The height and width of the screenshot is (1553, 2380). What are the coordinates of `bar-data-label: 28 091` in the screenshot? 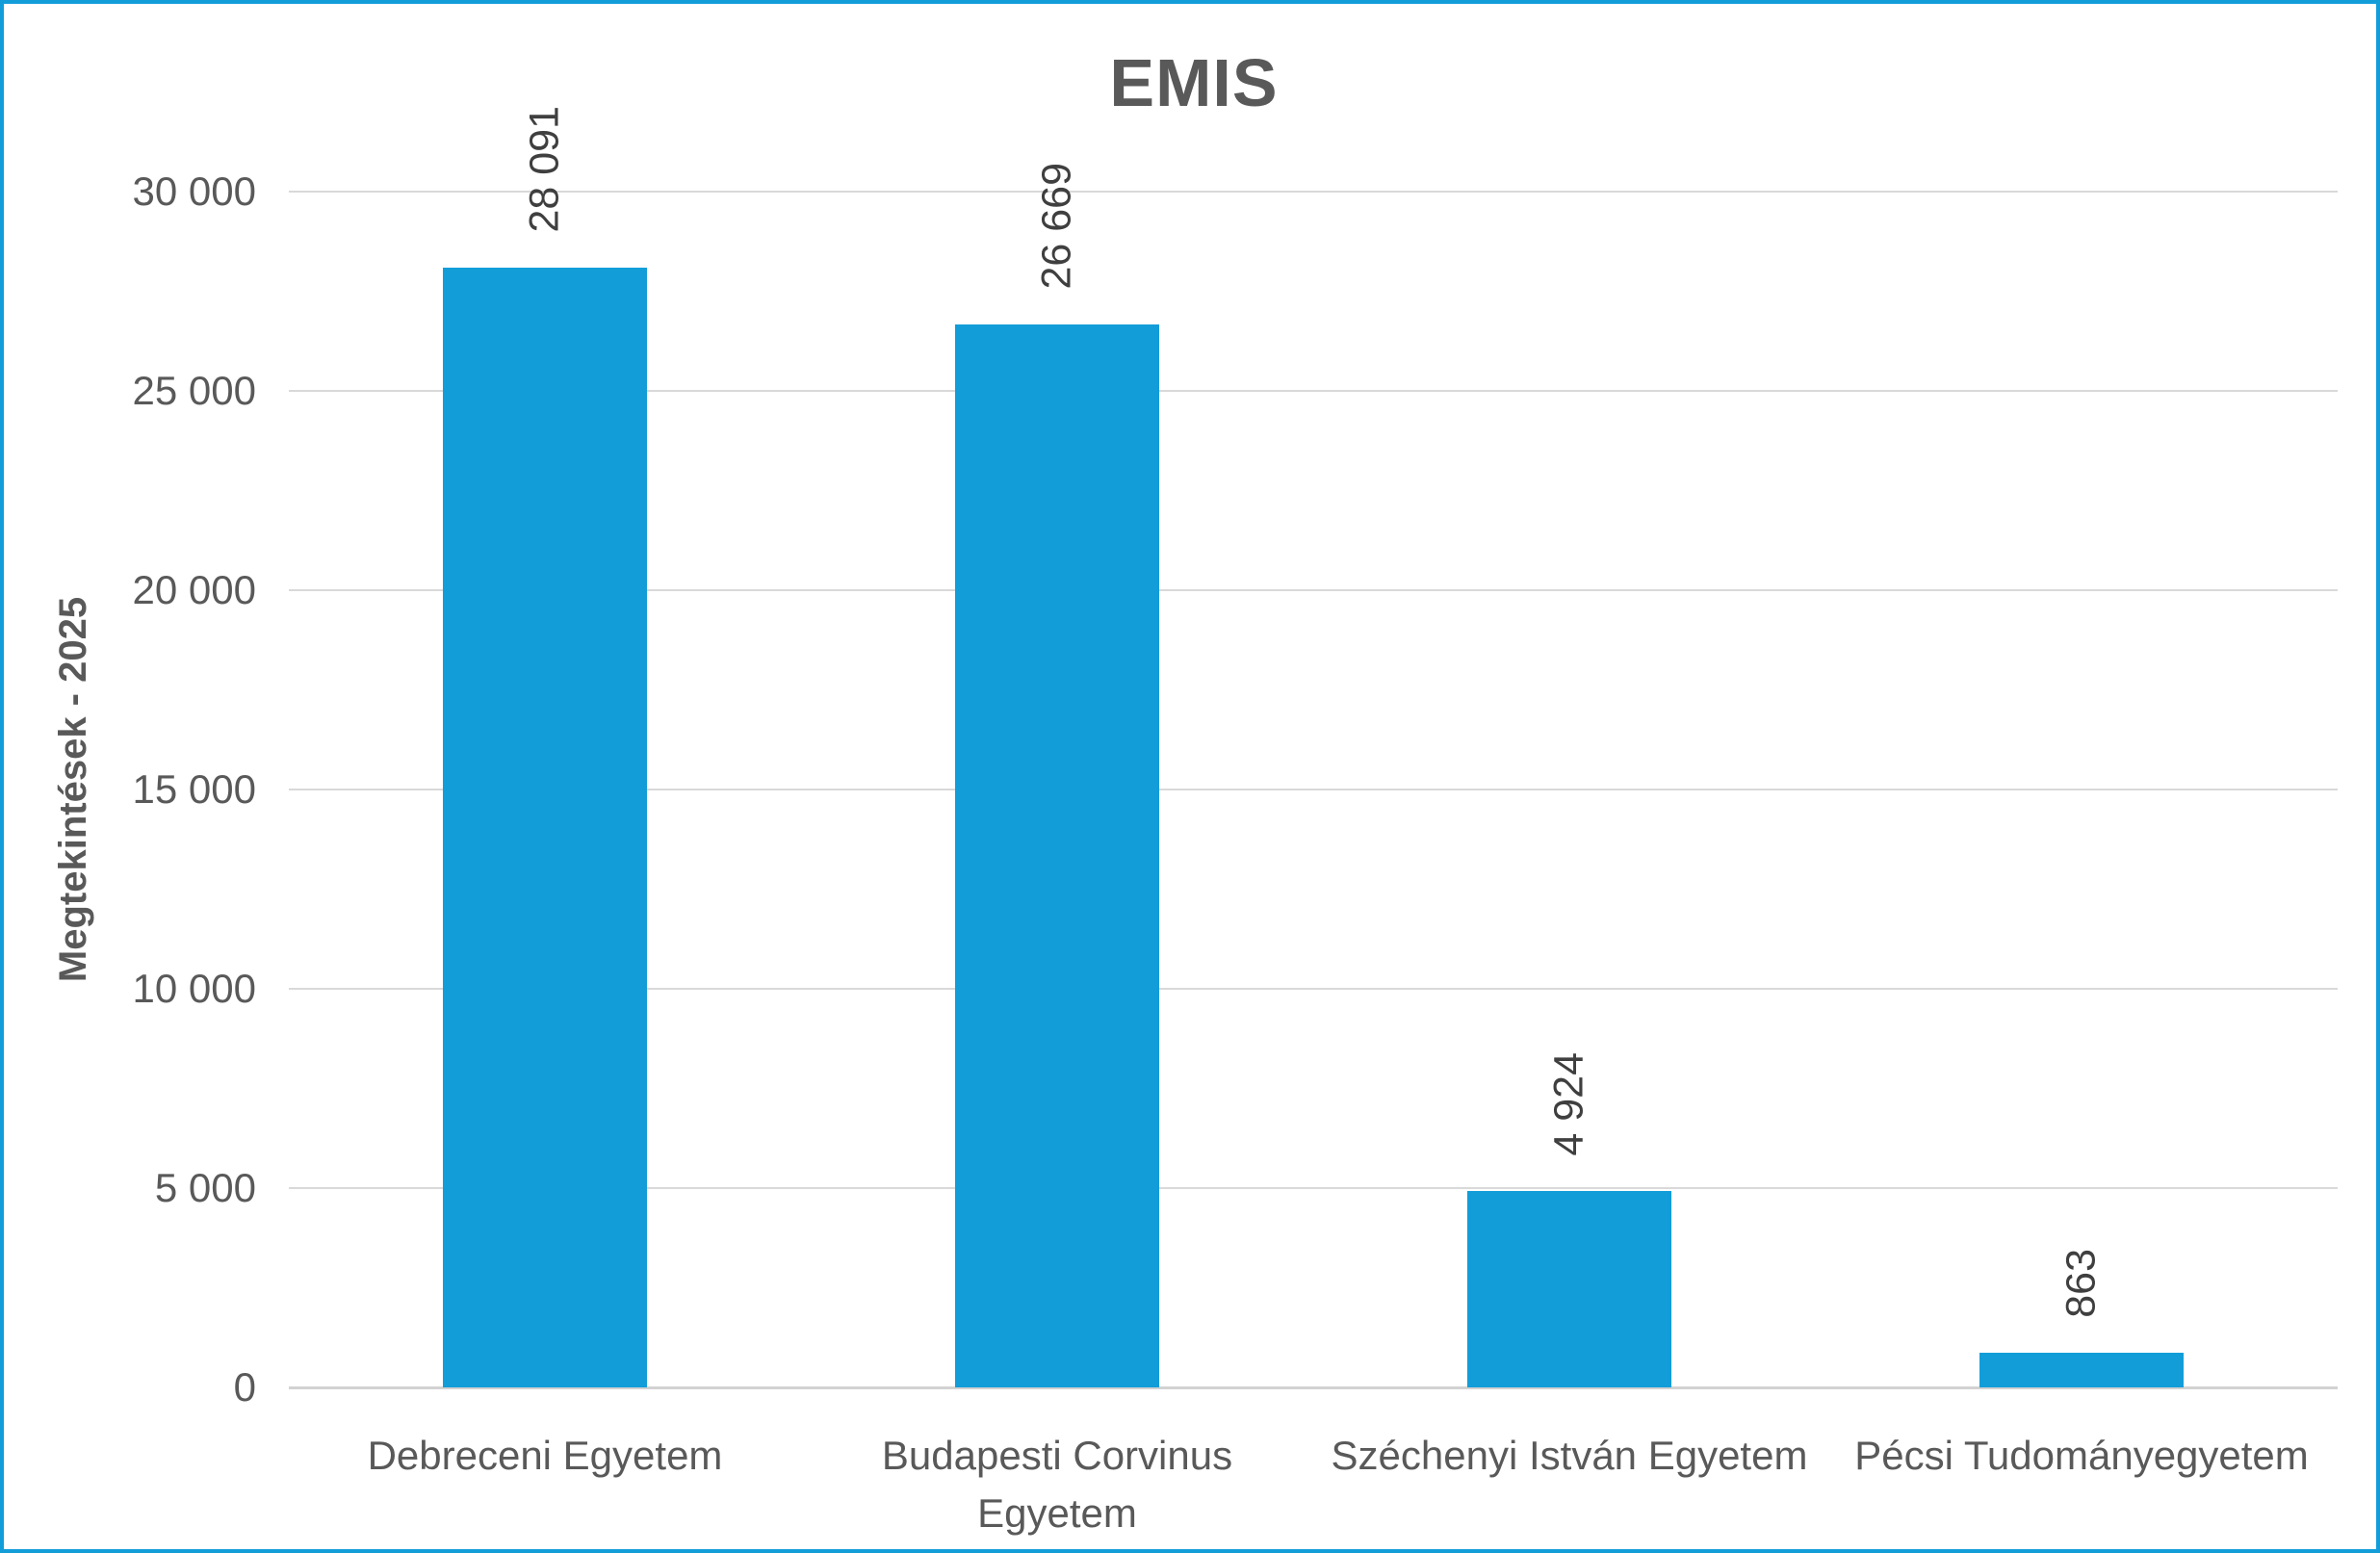 It's located at (544, 169).